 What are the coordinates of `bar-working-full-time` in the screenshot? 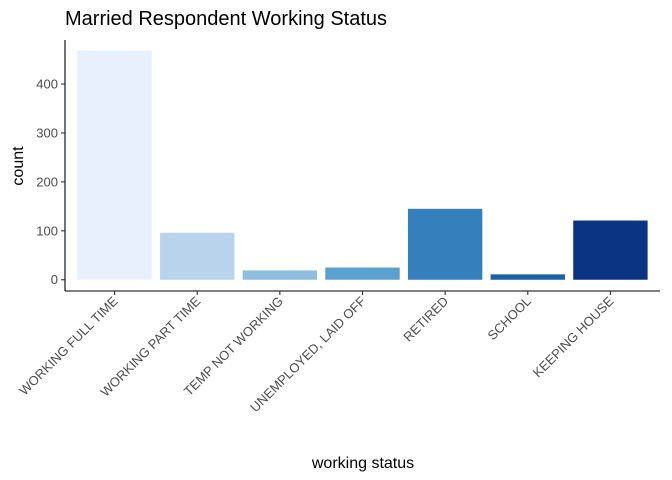 It's located at (114, 165).